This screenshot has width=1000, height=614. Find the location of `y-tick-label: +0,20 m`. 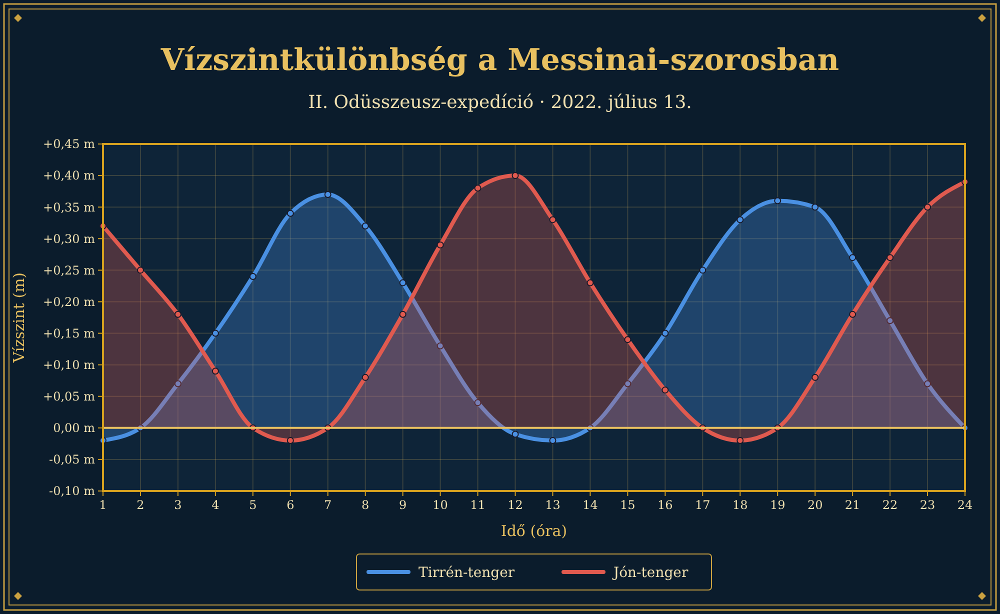

y-tick-label: +0,20 m is located at coordinates (69, 301).